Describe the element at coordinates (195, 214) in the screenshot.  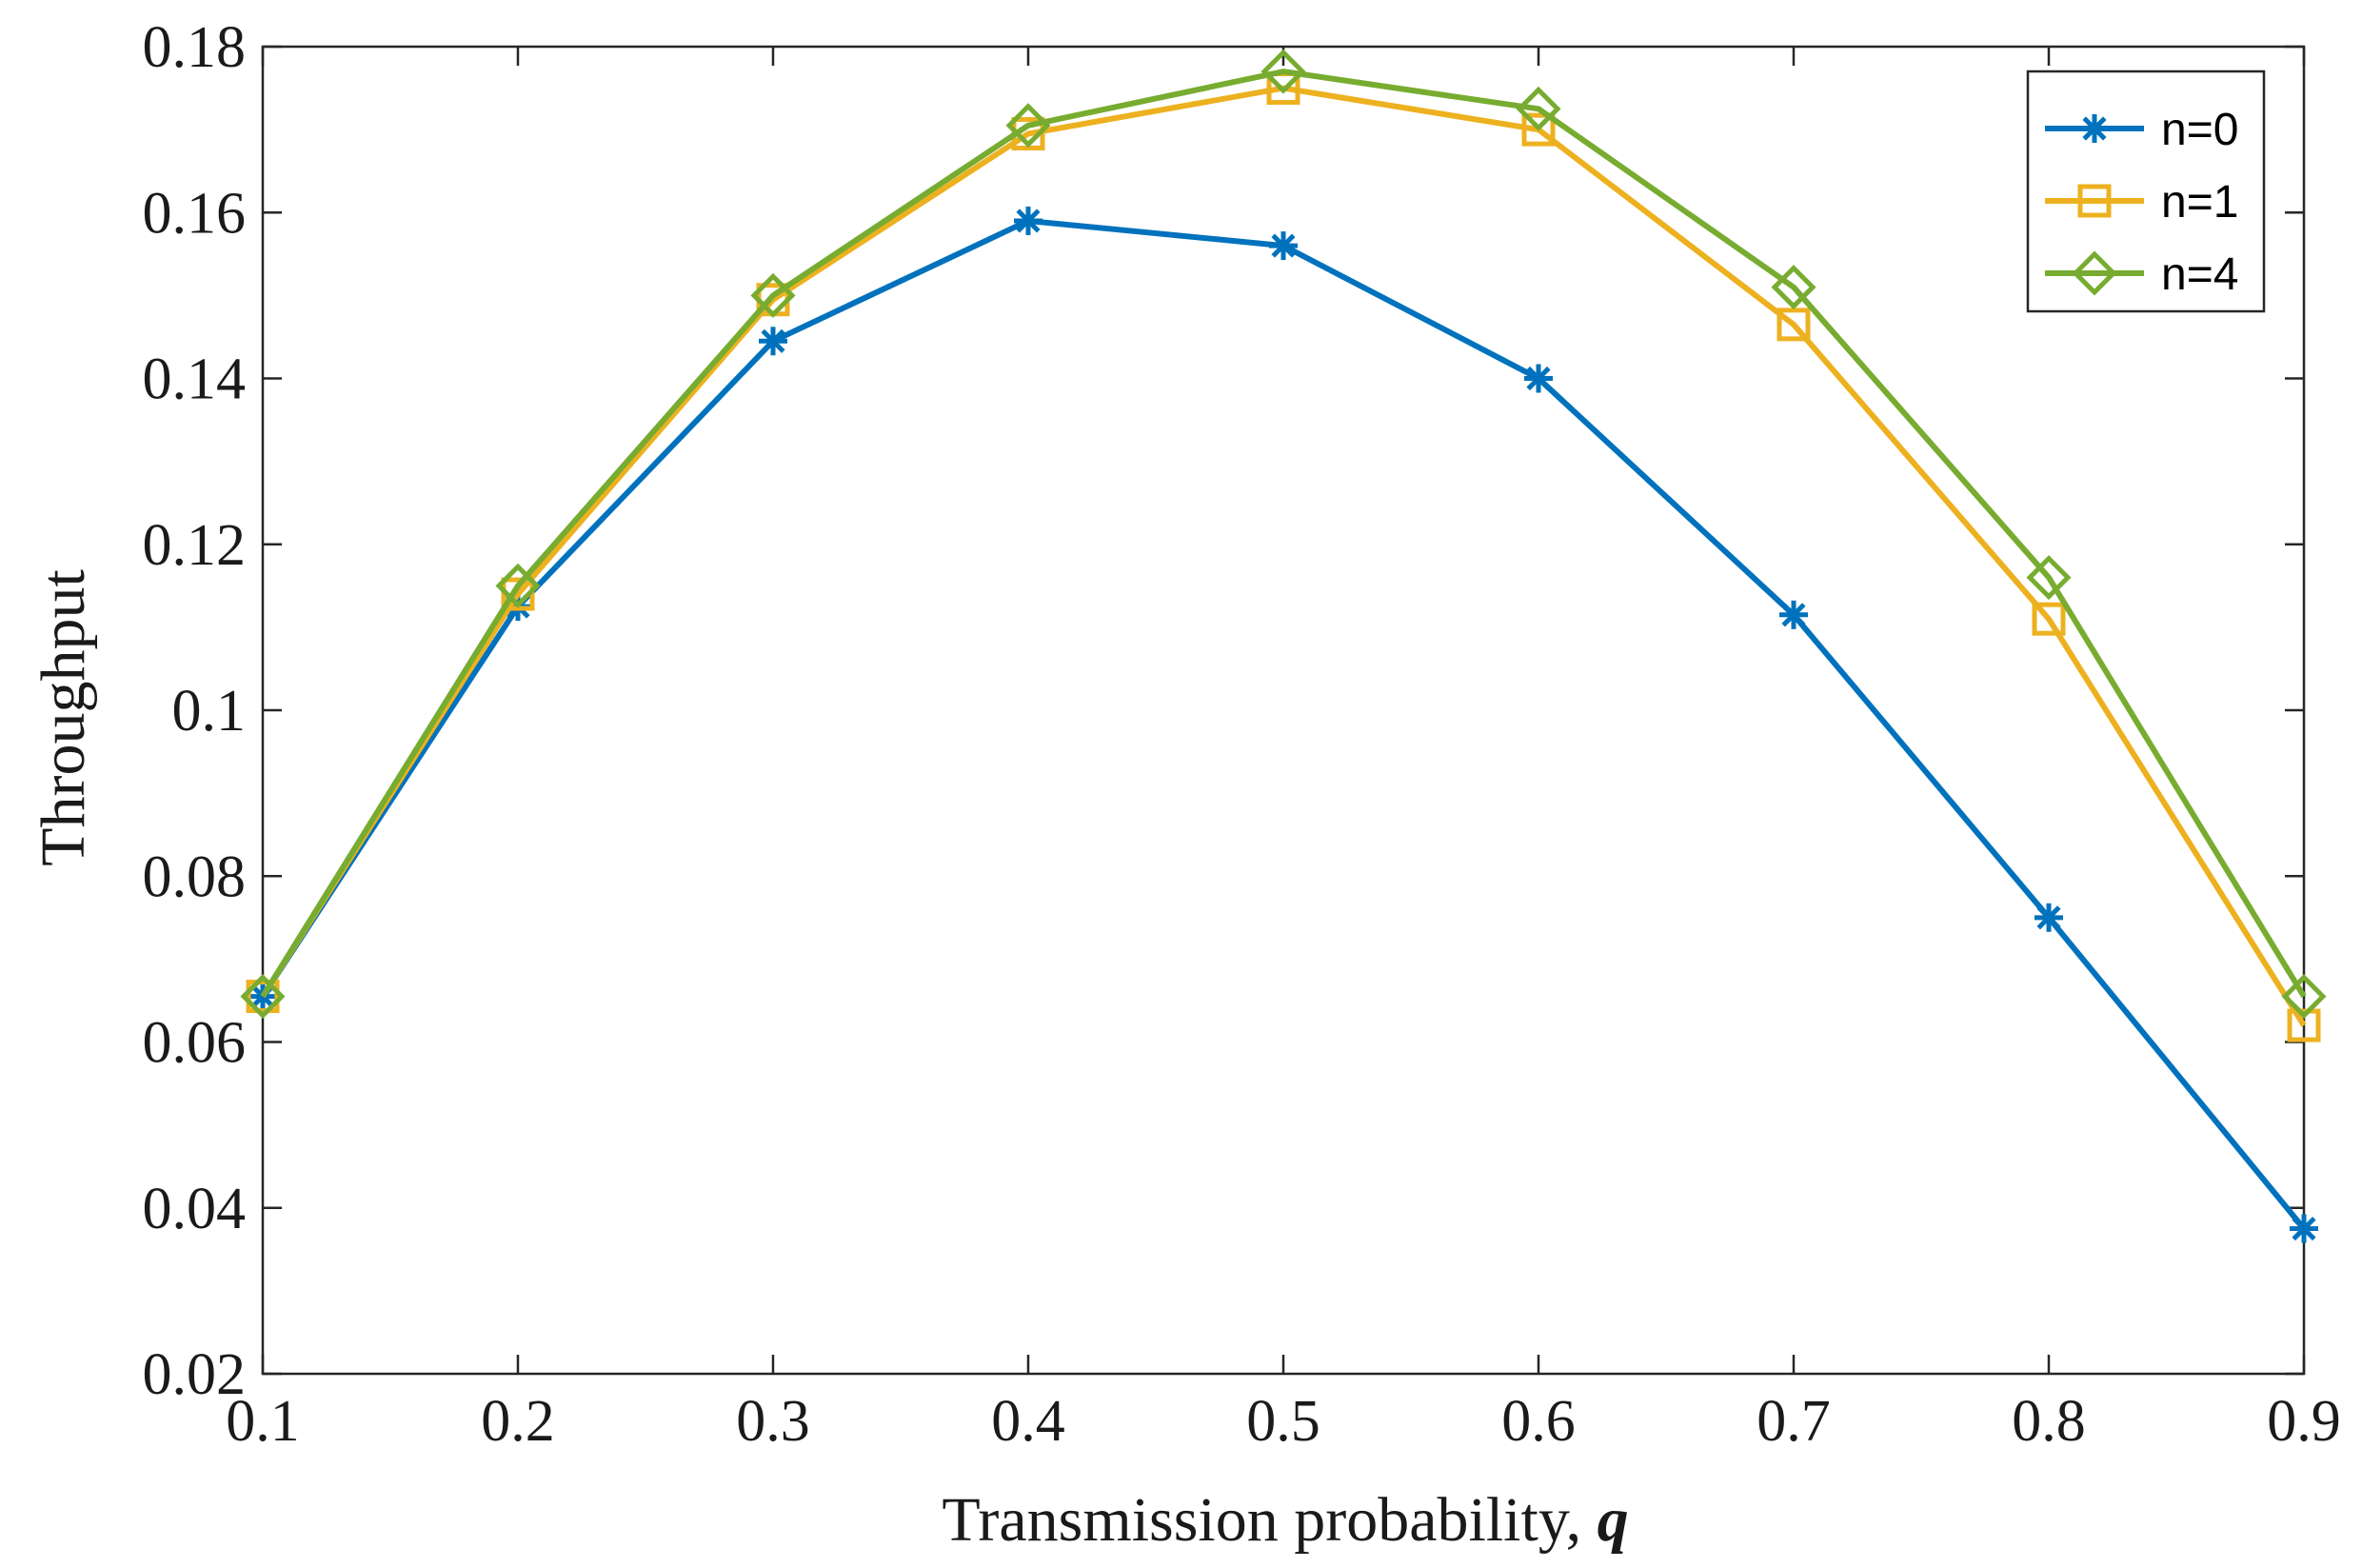
I see `y-tick-label: 0.16` at that location.